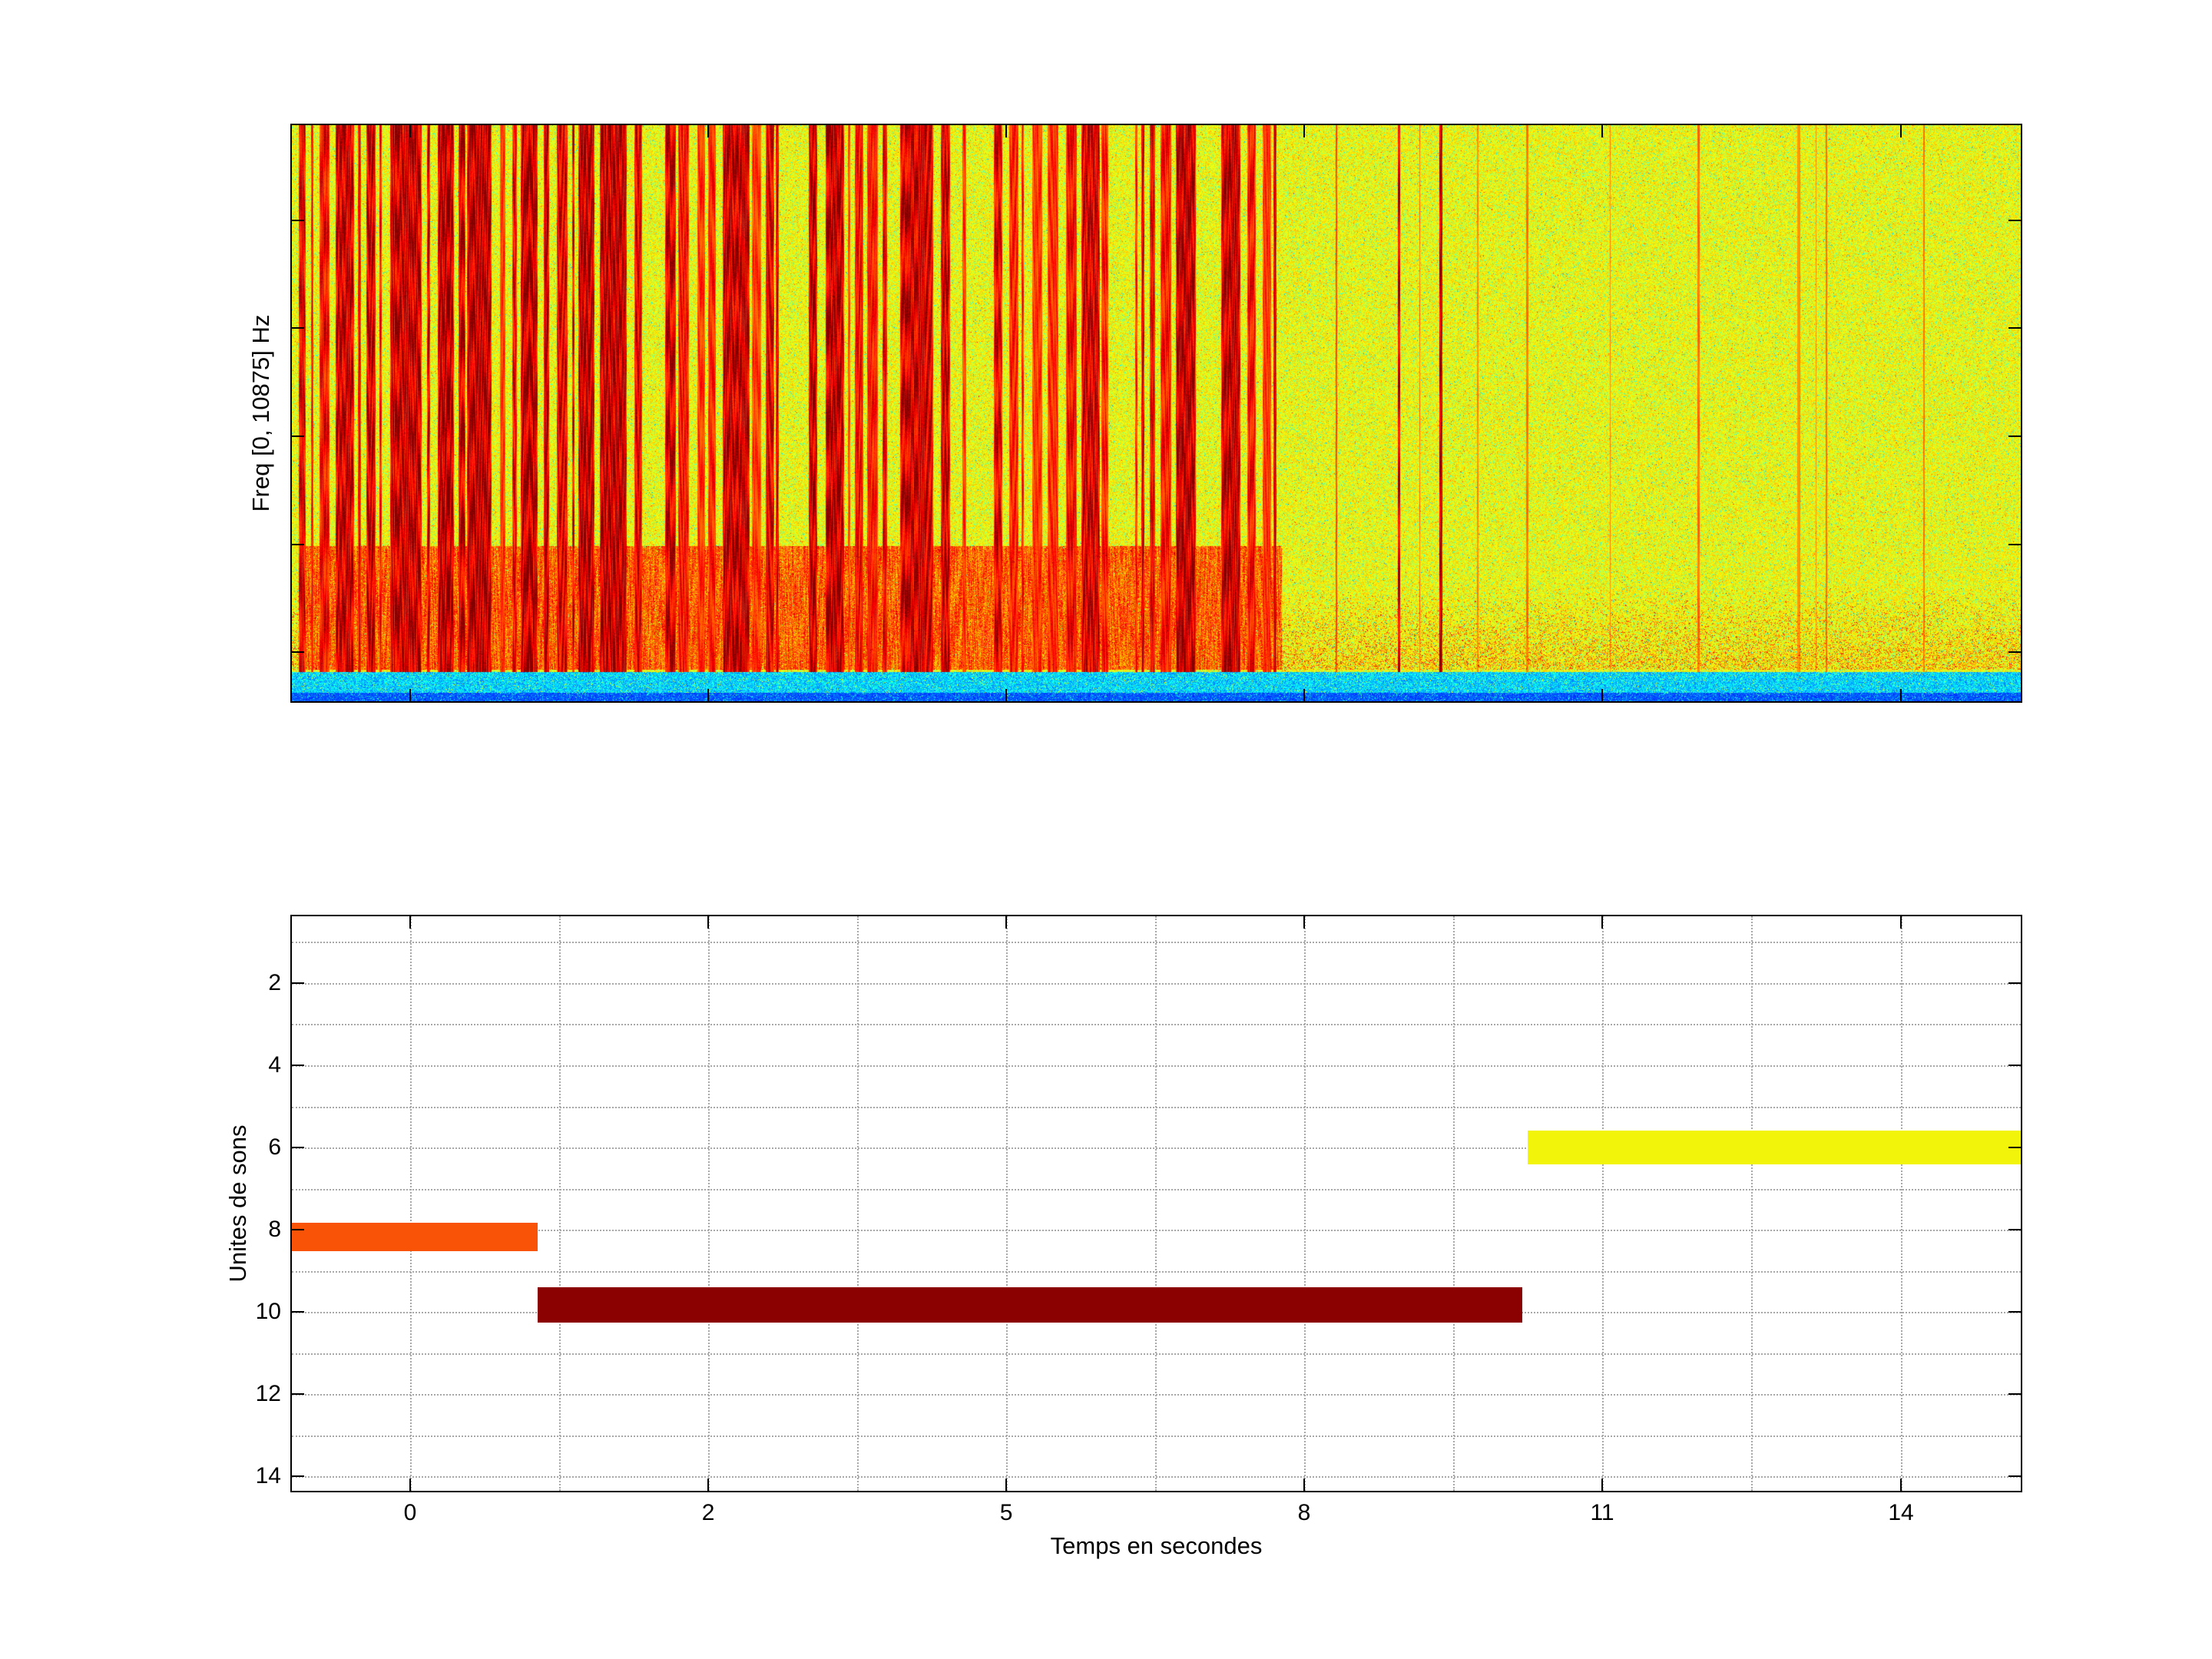  What do you see at coordinates (268, 1311) in the screenshot?
I see `y-tick-label: 10` at bounding box center [268, 1311].